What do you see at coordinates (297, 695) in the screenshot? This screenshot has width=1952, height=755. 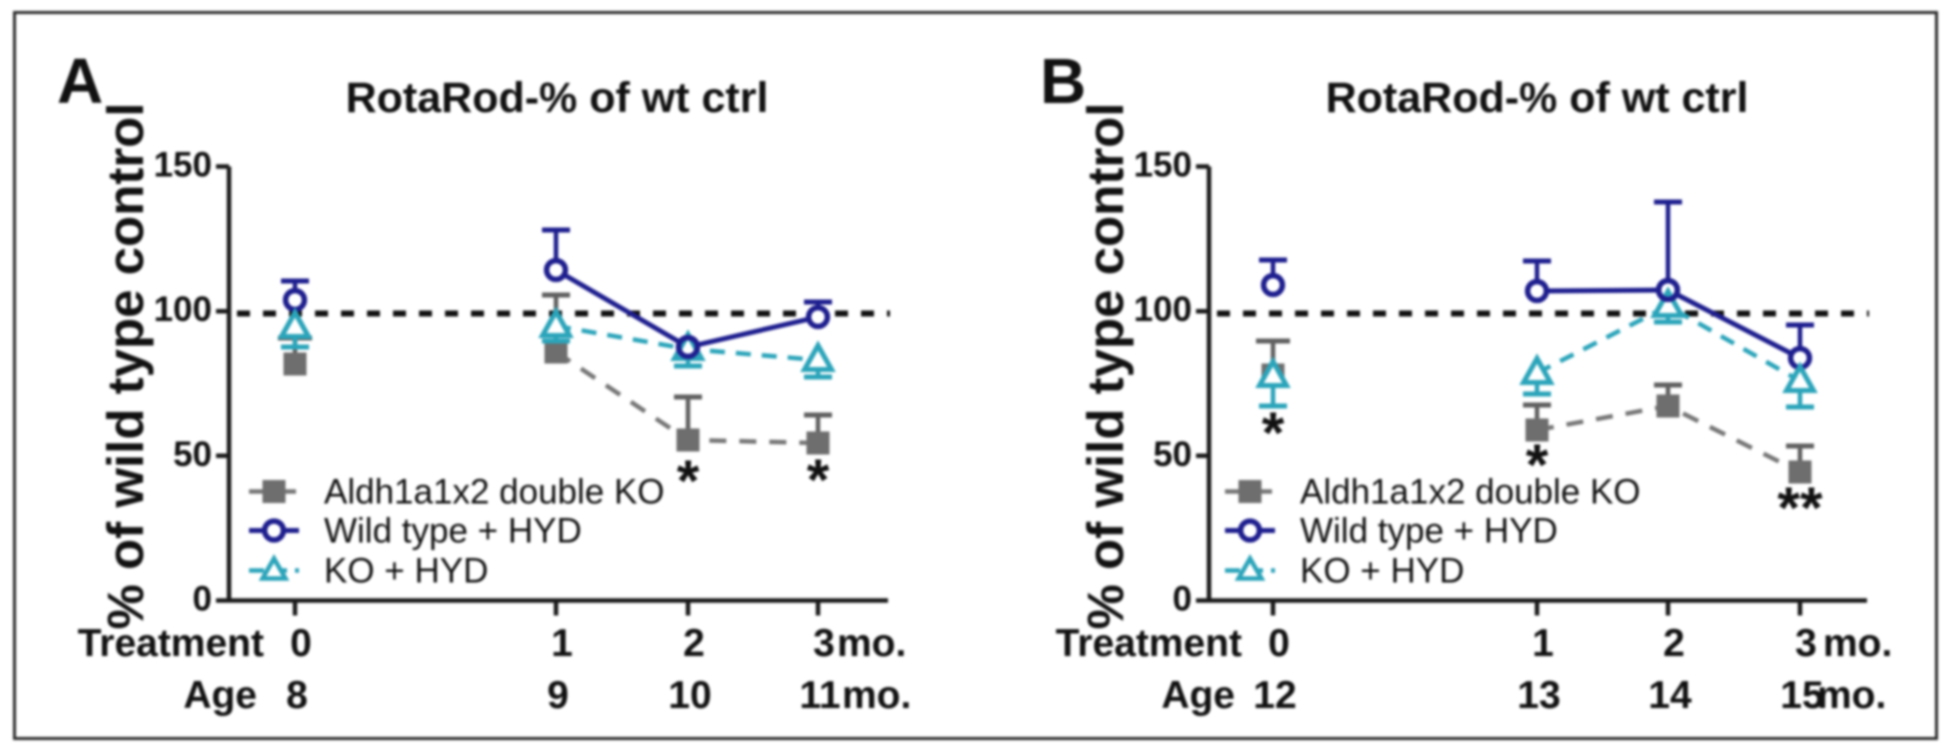 I see `svg-text: 8` at bounding box center [297, 695].